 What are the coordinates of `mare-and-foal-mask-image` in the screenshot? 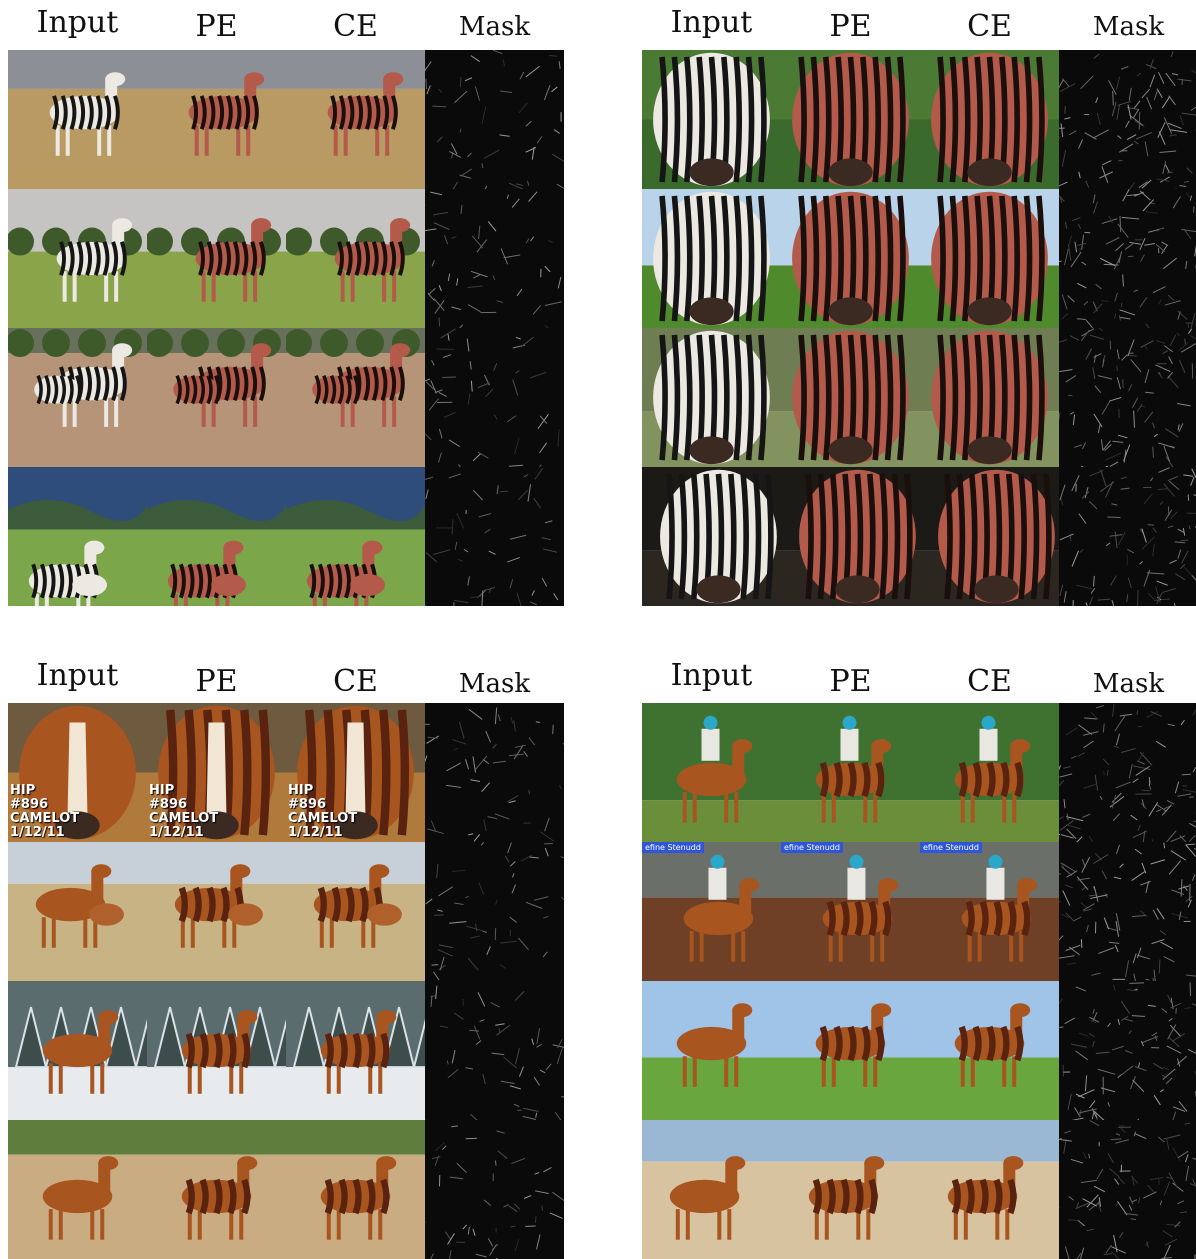 It's located at (494, 911).